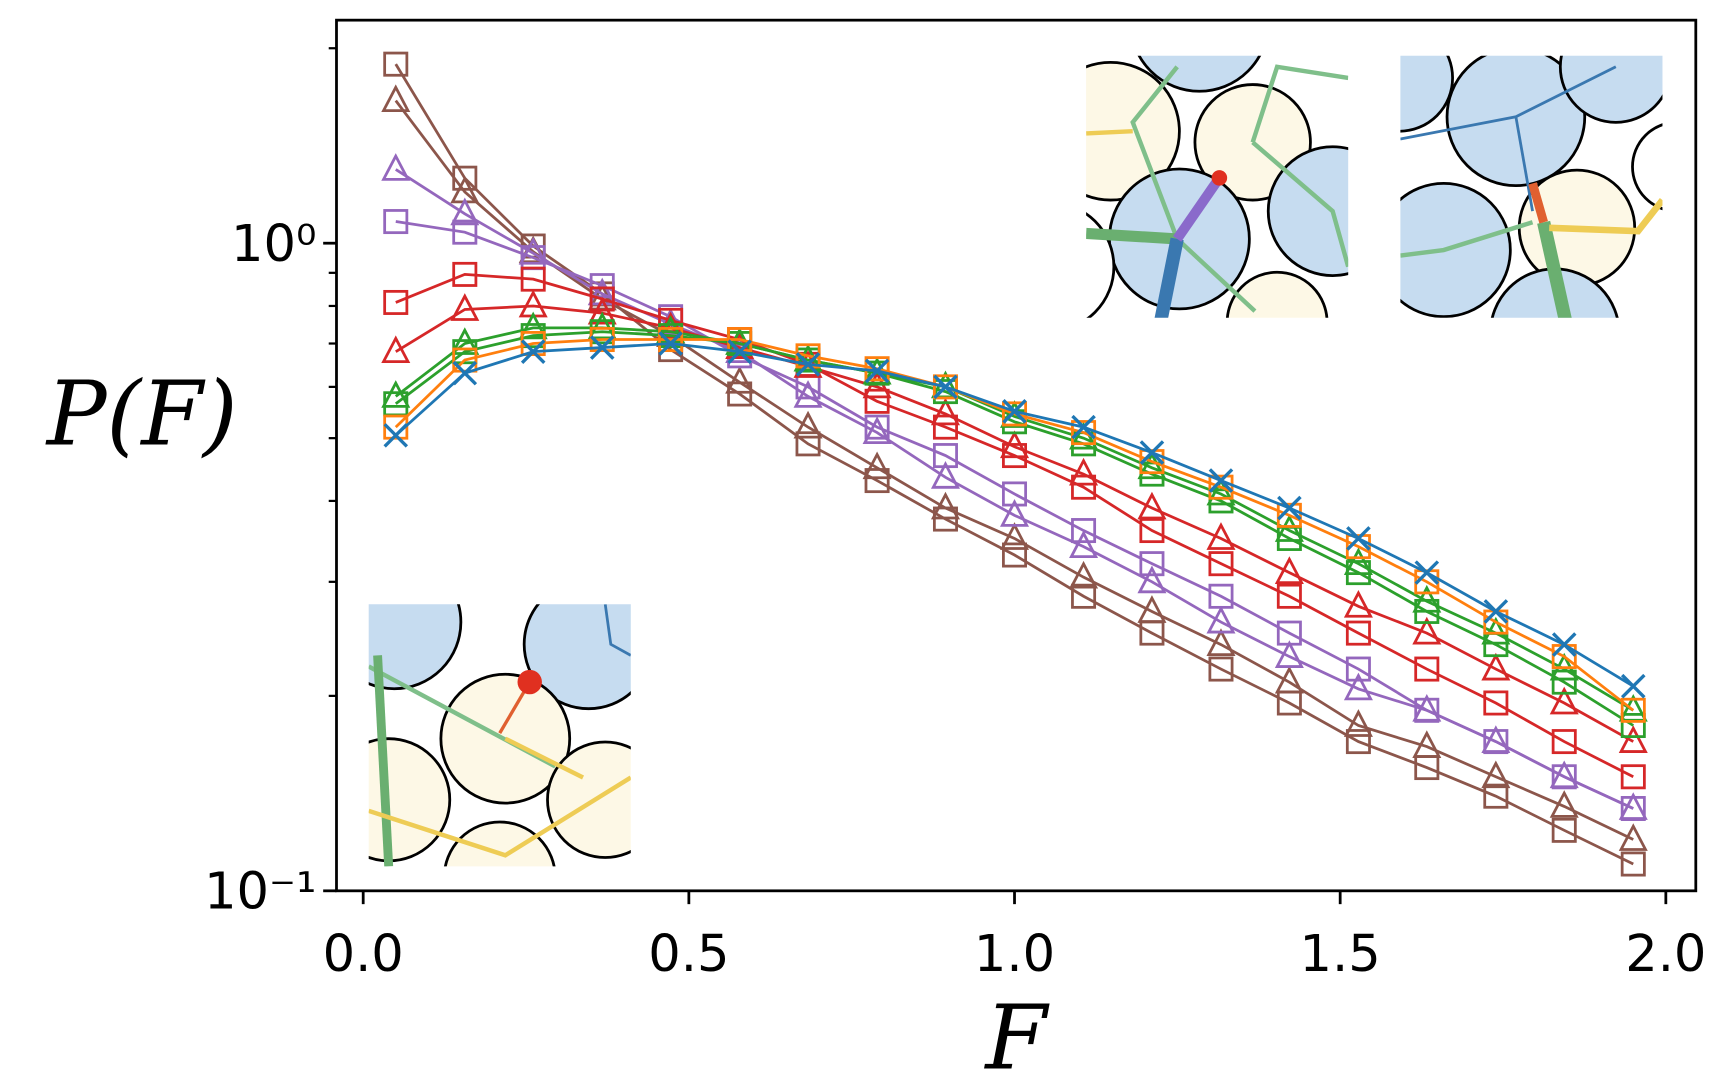 Image resolution: width=1728 pixels, height=1092 pixels. What do you see at coordinates (688, 954) in the screenshot?
I see `x-tick-label: 0.5` at bounding box center [688, 954].